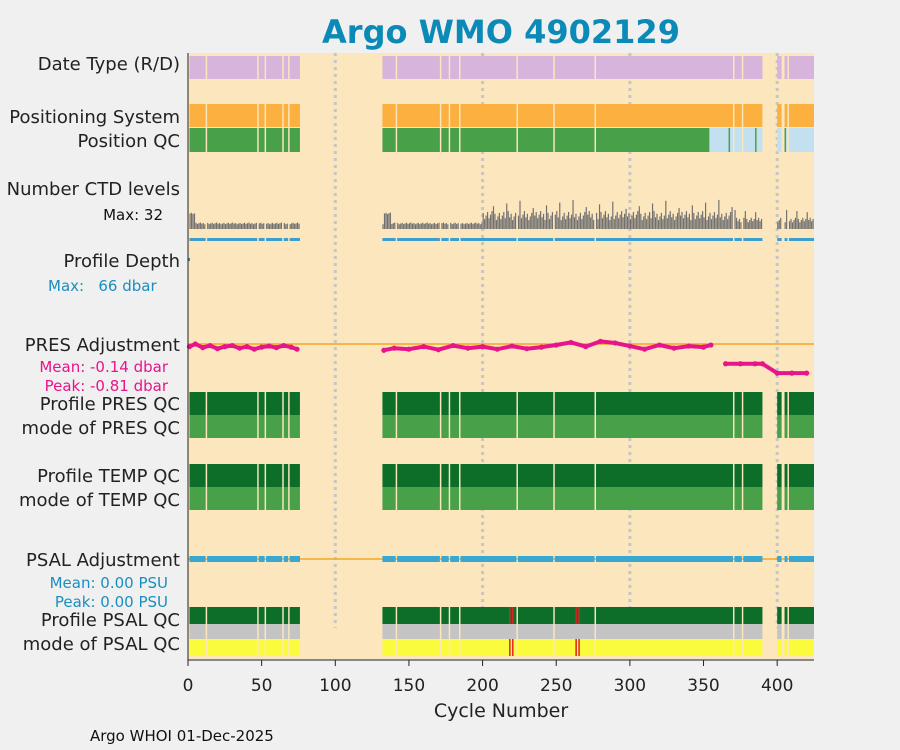 The width and height of the screenshot is (900, 750). Describe the element at coordinates (455, 475) in the screenshot. I see `temp-qc-bar` at that location.